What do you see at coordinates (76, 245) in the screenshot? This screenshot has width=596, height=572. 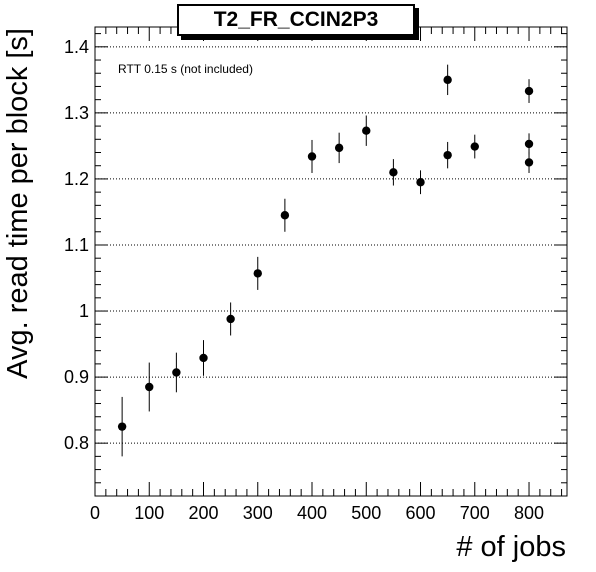 I see `y-tick-label: 1.1` at bounding box center [76, 245].